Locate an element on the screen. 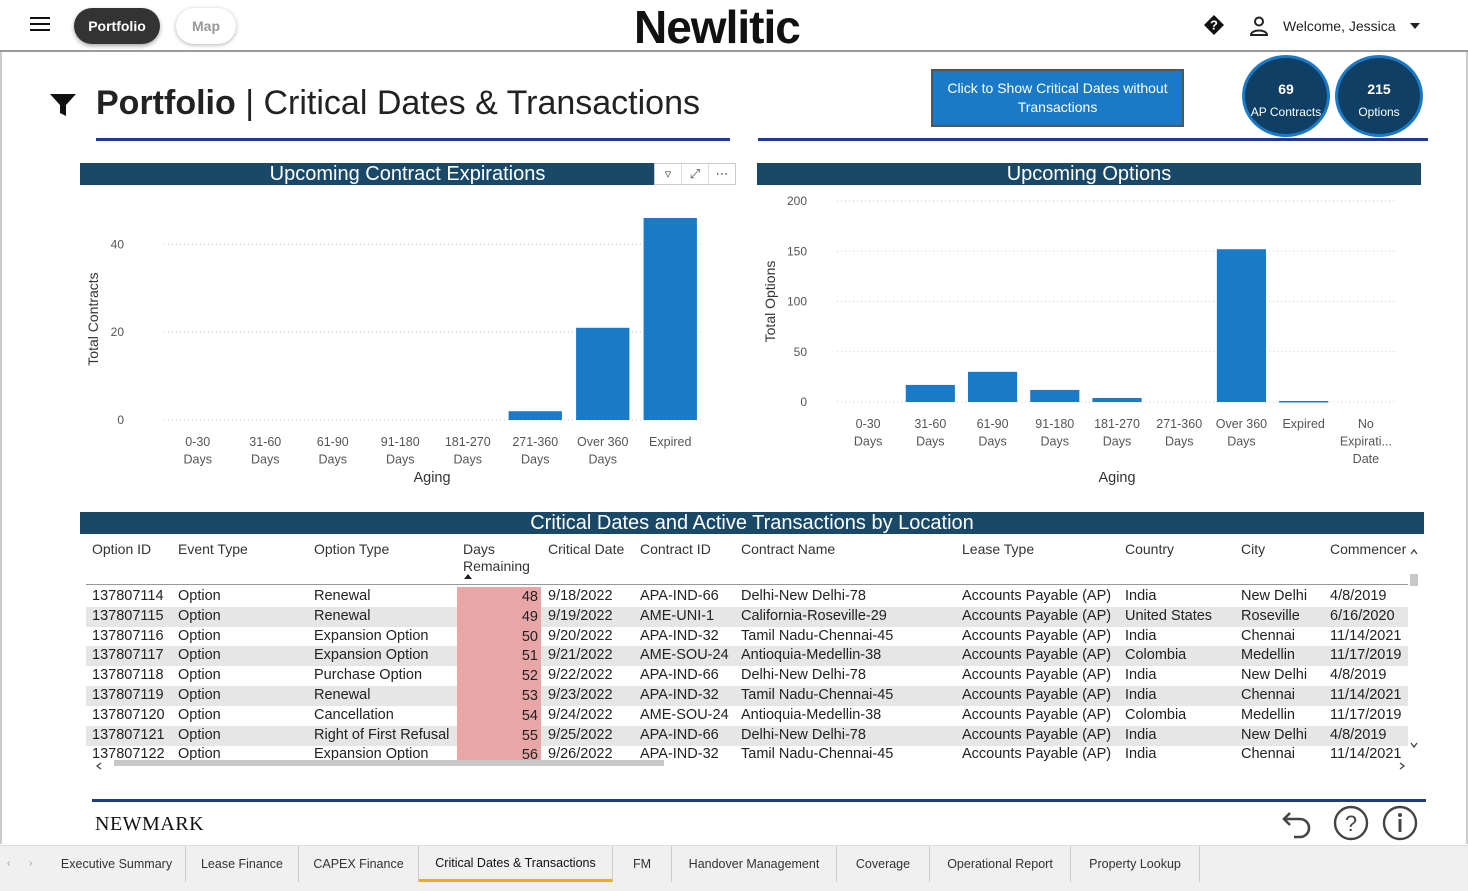  info-icon is located at coordinates (1400, 823).